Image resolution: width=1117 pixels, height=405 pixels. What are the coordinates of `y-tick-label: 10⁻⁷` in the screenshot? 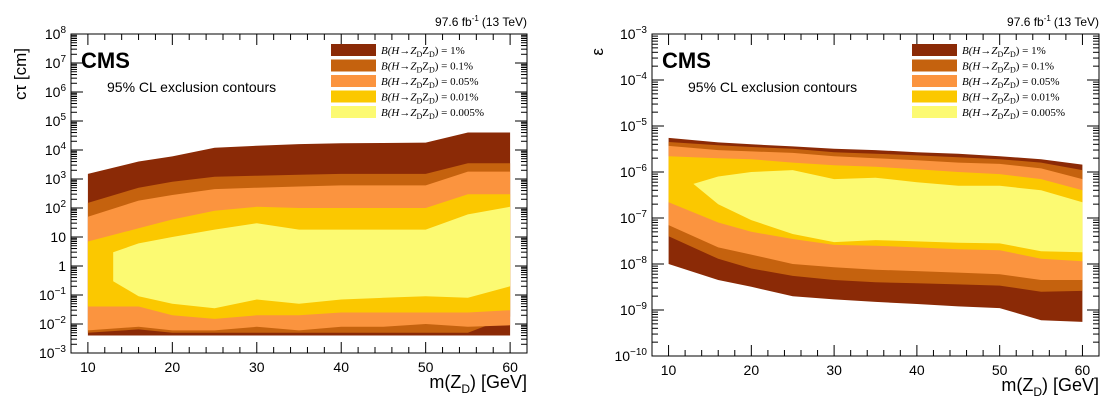 It's located at (633, 217).